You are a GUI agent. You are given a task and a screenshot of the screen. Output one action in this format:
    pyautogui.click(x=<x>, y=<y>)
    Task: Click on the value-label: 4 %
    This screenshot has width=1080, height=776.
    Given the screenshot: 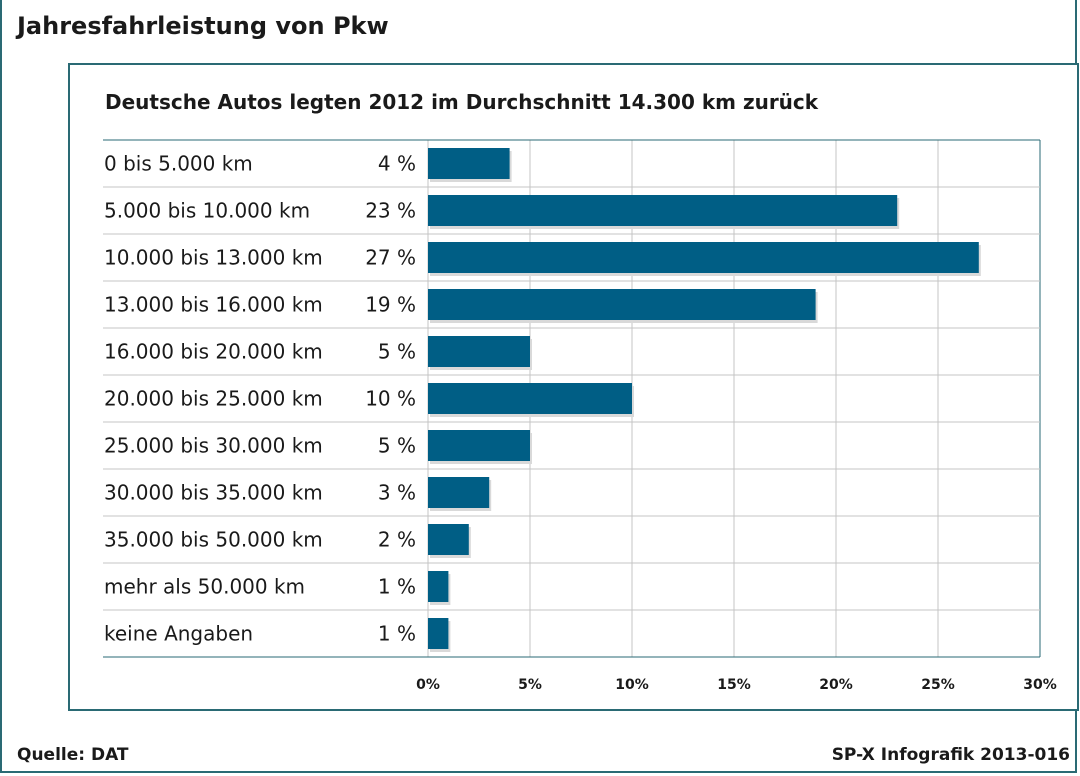 What is the action you would take?
    pyautogui.click(x=397, y=164)
    